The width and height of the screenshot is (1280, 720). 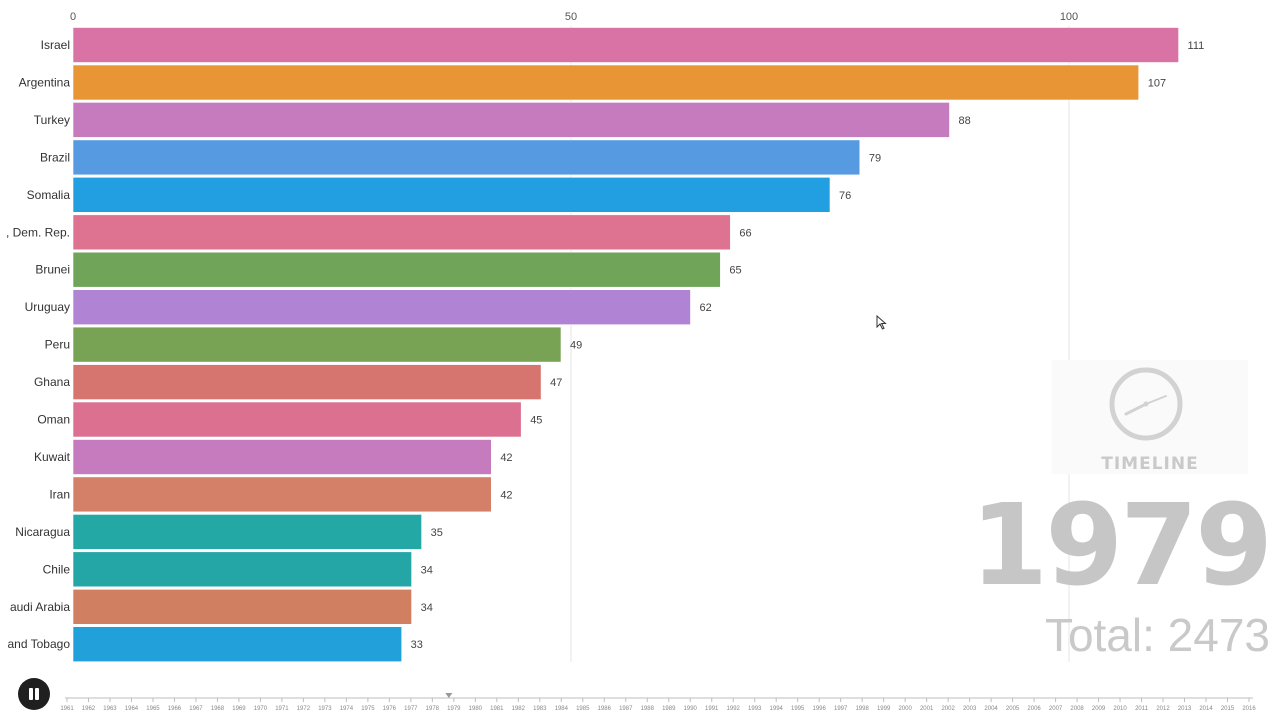 I want to click on timeline-year-label: 1983, so click(x=540, y=709).